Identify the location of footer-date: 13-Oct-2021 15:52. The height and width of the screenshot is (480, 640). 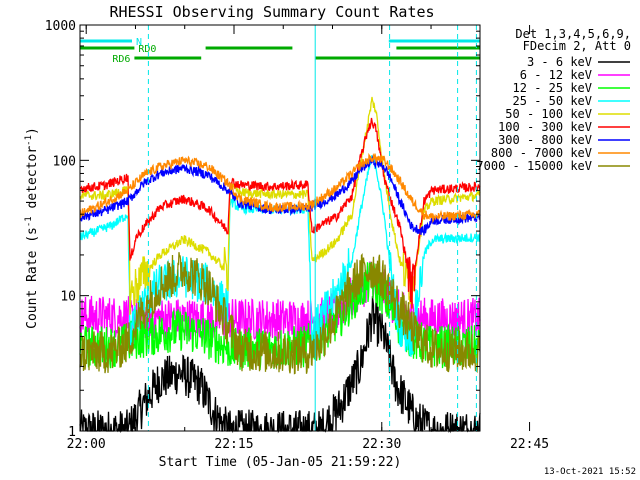
(590, 472).